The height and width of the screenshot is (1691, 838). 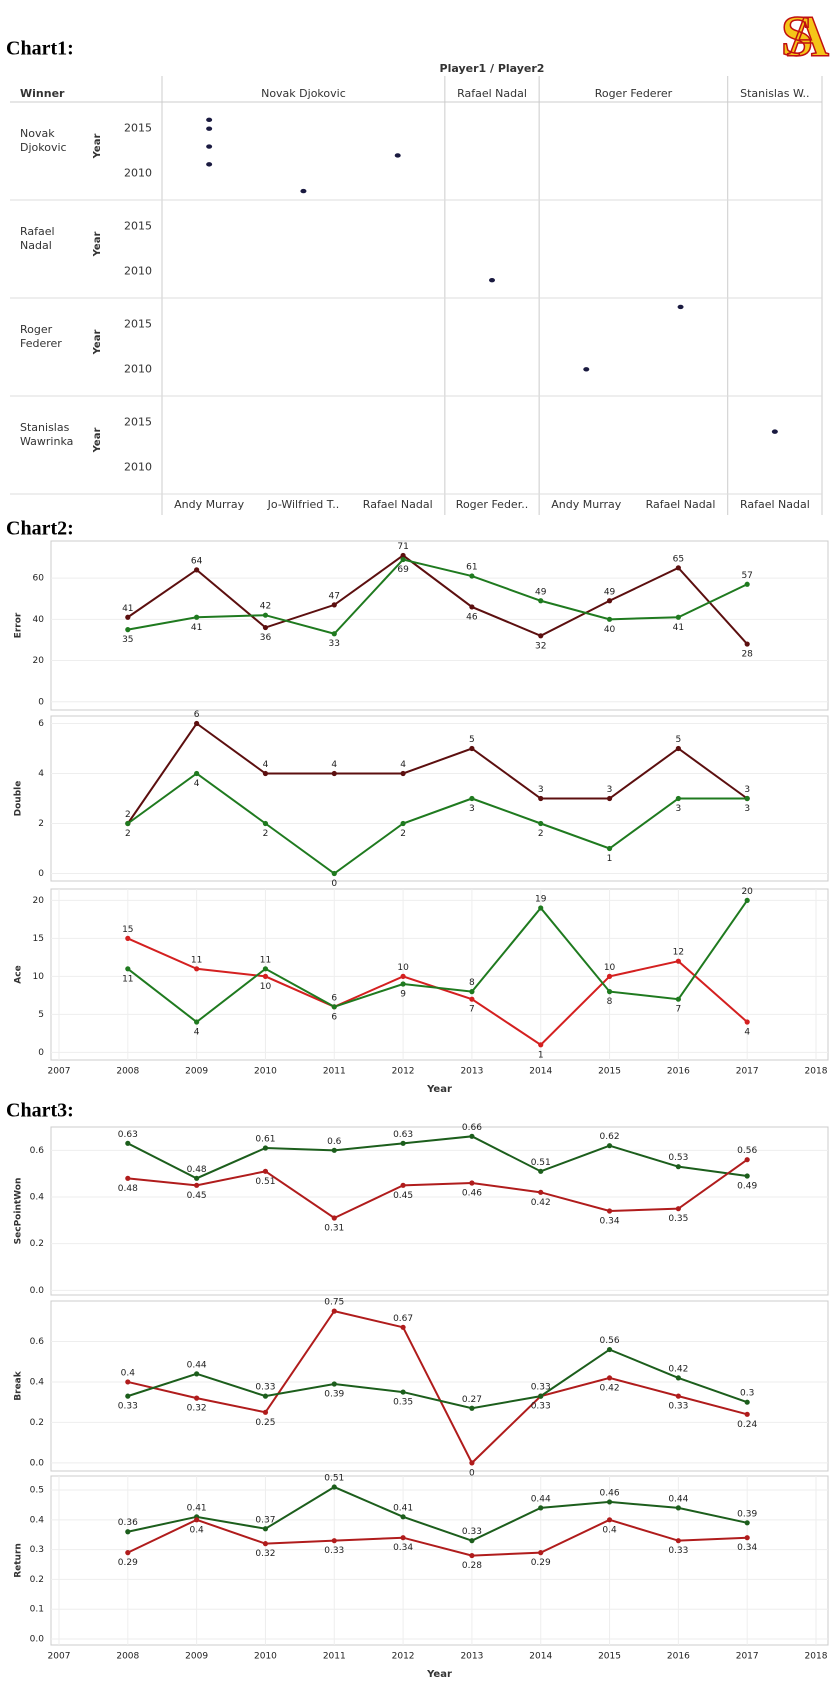 I want to click on y-tick-label: 0.2, so click(x=37, y=1423).